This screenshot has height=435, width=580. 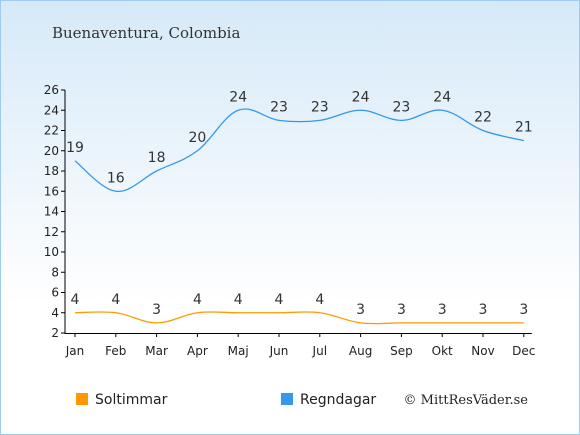 What do you see at coordinates (55, 293) in the screenshot?
I see `y-tick-label: 6` at bounding box center [55, 293].